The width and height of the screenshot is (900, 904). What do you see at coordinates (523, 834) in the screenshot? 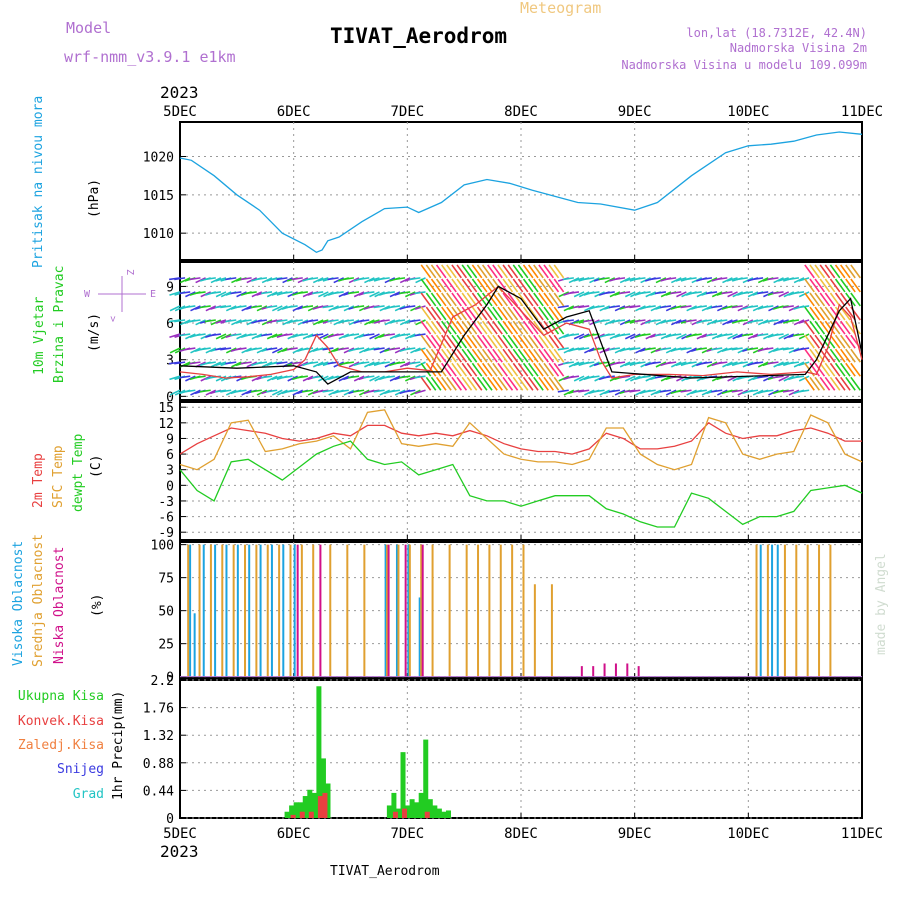
I see `time-axis-bottom: 5DEC 6DEC 7DEC 8DEC 9DEC 10DEC 11DEC` at bounding box center [523, 834].